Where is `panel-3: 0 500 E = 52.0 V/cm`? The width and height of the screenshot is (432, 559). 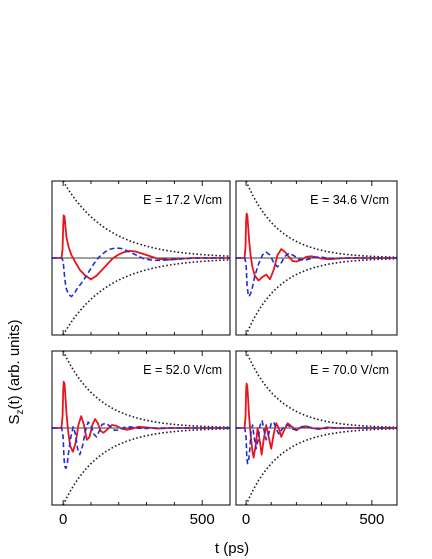
panel-3: 0 500 E = 52.0 V/cm is located at coordinates (141, 439).